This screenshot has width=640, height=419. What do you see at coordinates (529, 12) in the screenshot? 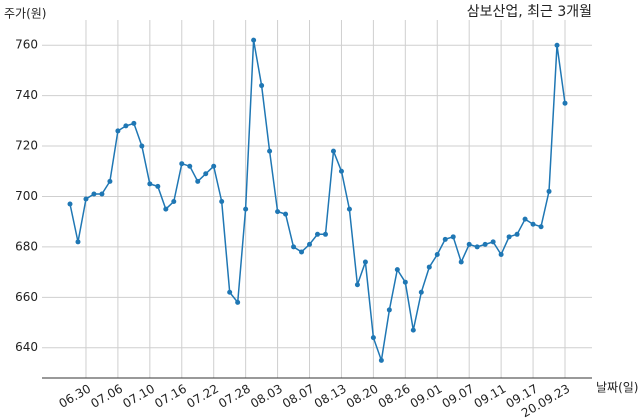
I see `chart-title: 삼보산업, 최근 3개월` at bounding box center [529, 12].